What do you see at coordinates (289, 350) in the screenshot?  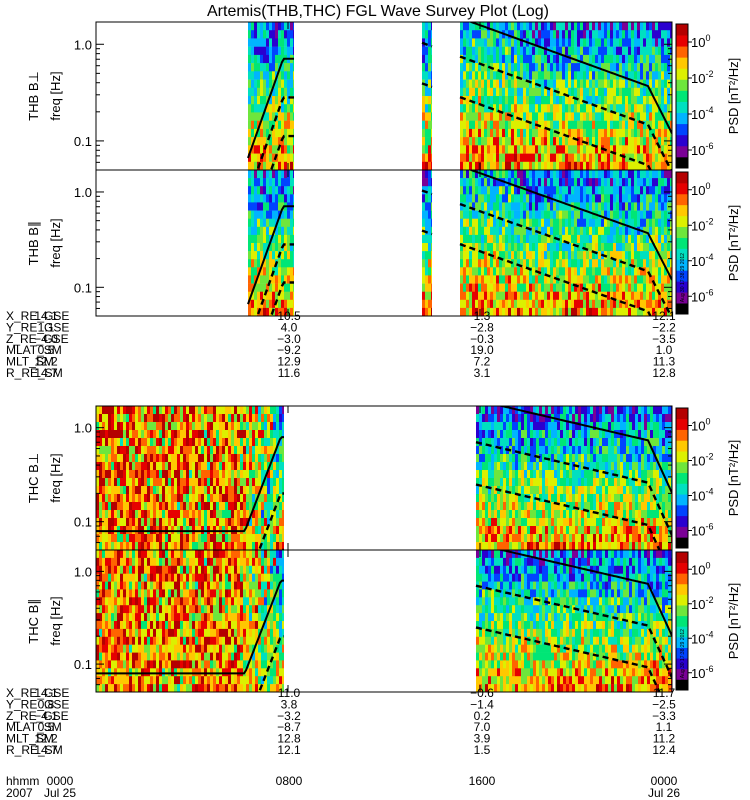 I see `ephemeris-value: −9.2` at bounding box center [289, 350].